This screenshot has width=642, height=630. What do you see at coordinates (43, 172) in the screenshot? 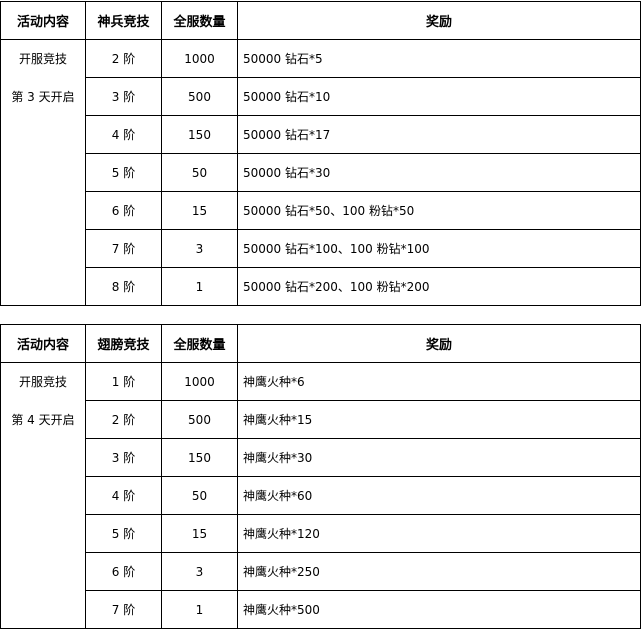
I see `activity-cell: 开服竞技第 3 天开启` at bounding box center [43, 172].